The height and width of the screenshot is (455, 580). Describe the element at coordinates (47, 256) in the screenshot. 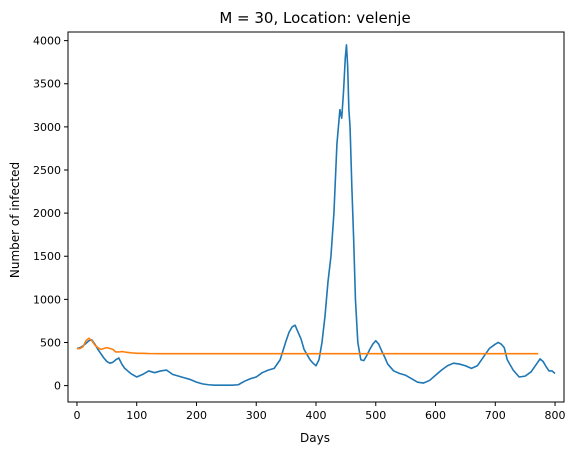

I see `y-tick-label: 1500` at that location.